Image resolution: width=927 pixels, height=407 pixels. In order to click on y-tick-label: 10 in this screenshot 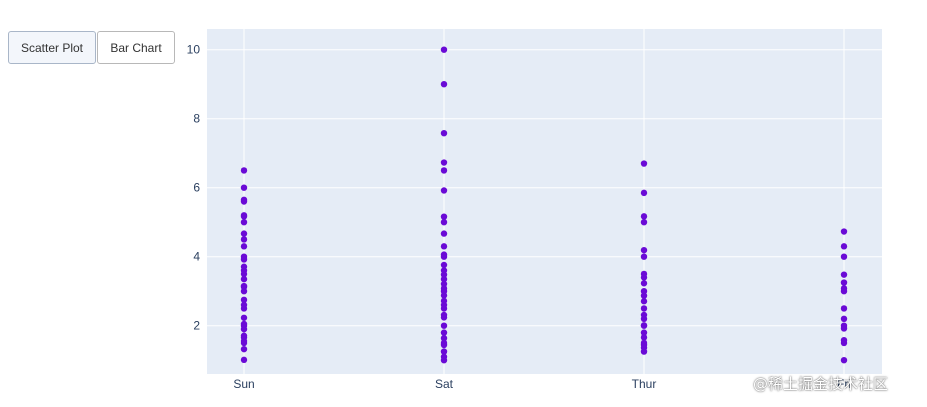, I will do `click(194, 50)`.